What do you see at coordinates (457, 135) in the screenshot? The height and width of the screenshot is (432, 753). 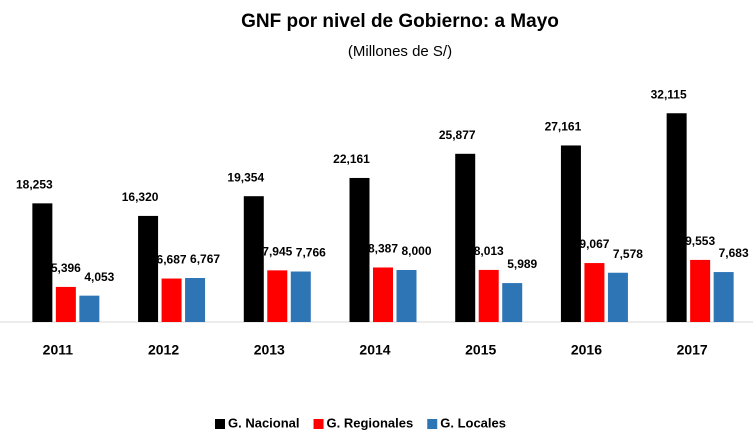 I see `value-label: 25,877` at bounding box center [457, 135].